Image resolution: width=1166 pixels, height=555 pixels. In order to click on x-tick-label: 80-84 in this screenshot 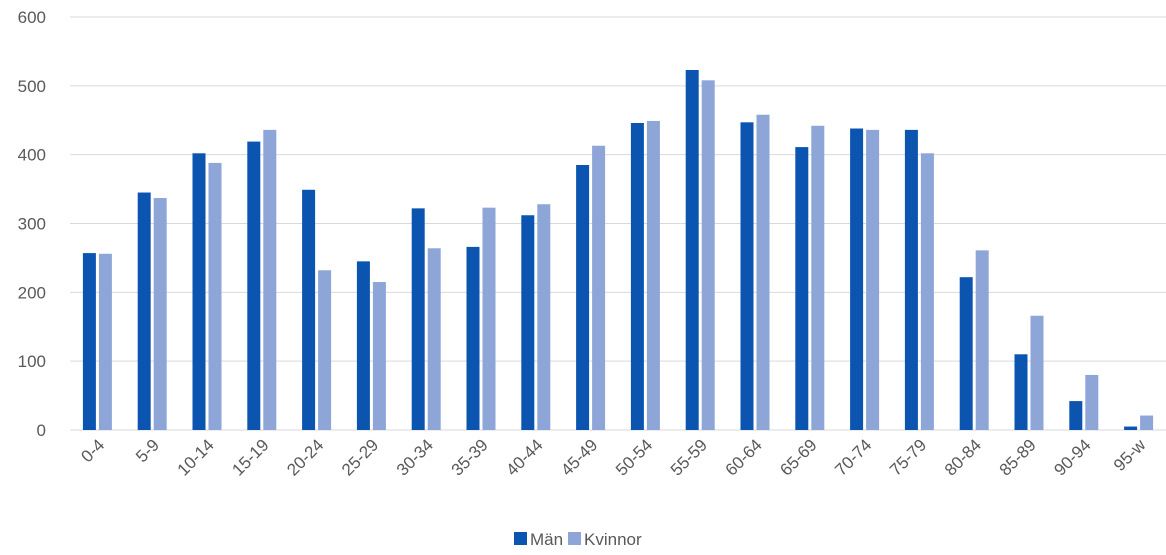, I will do `click(963, 457)`.